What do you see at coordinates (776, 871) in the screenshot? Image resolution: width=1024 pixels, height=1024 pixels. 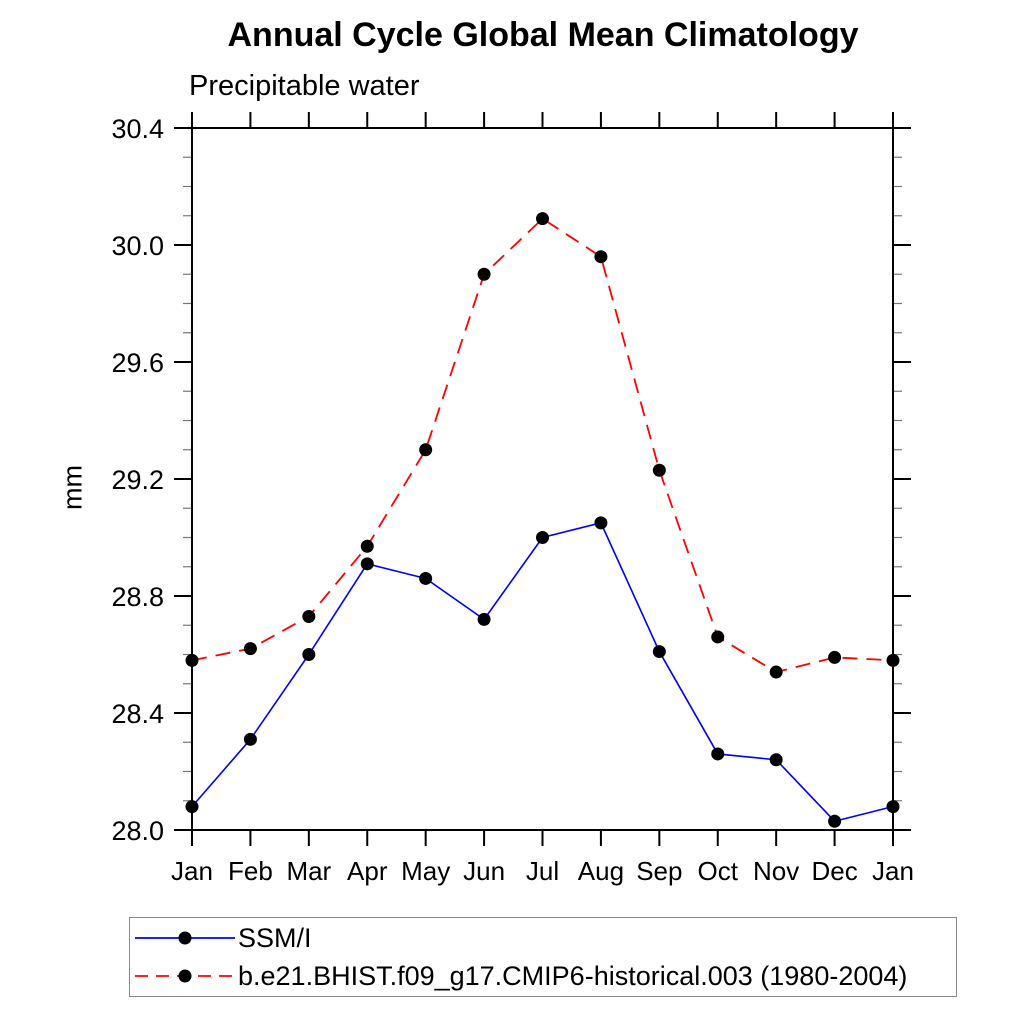 I see `x-tick-label: Nov` at bounding box center [776, 871].